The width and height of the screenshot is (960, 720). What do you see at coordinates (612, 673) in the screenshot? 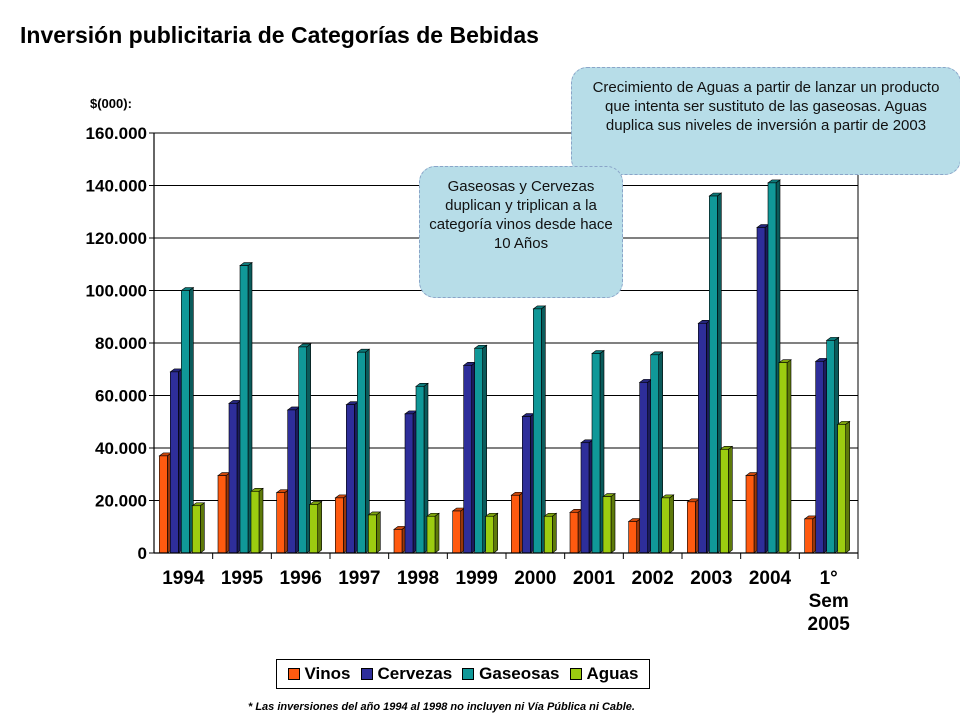
I see `legend-label-aguas: Aguas` at bounding box center [612, 673].